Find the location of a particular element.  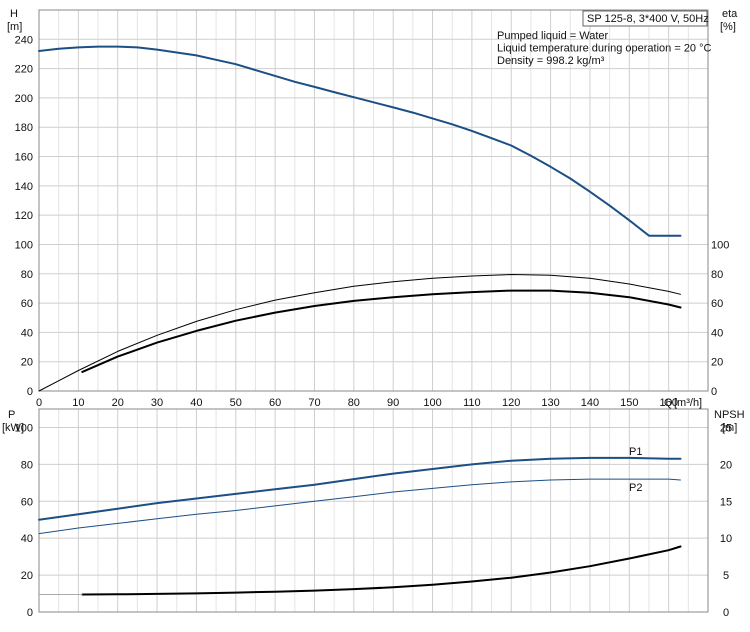

axis-label-h: H is located at coordinates (14, 14).